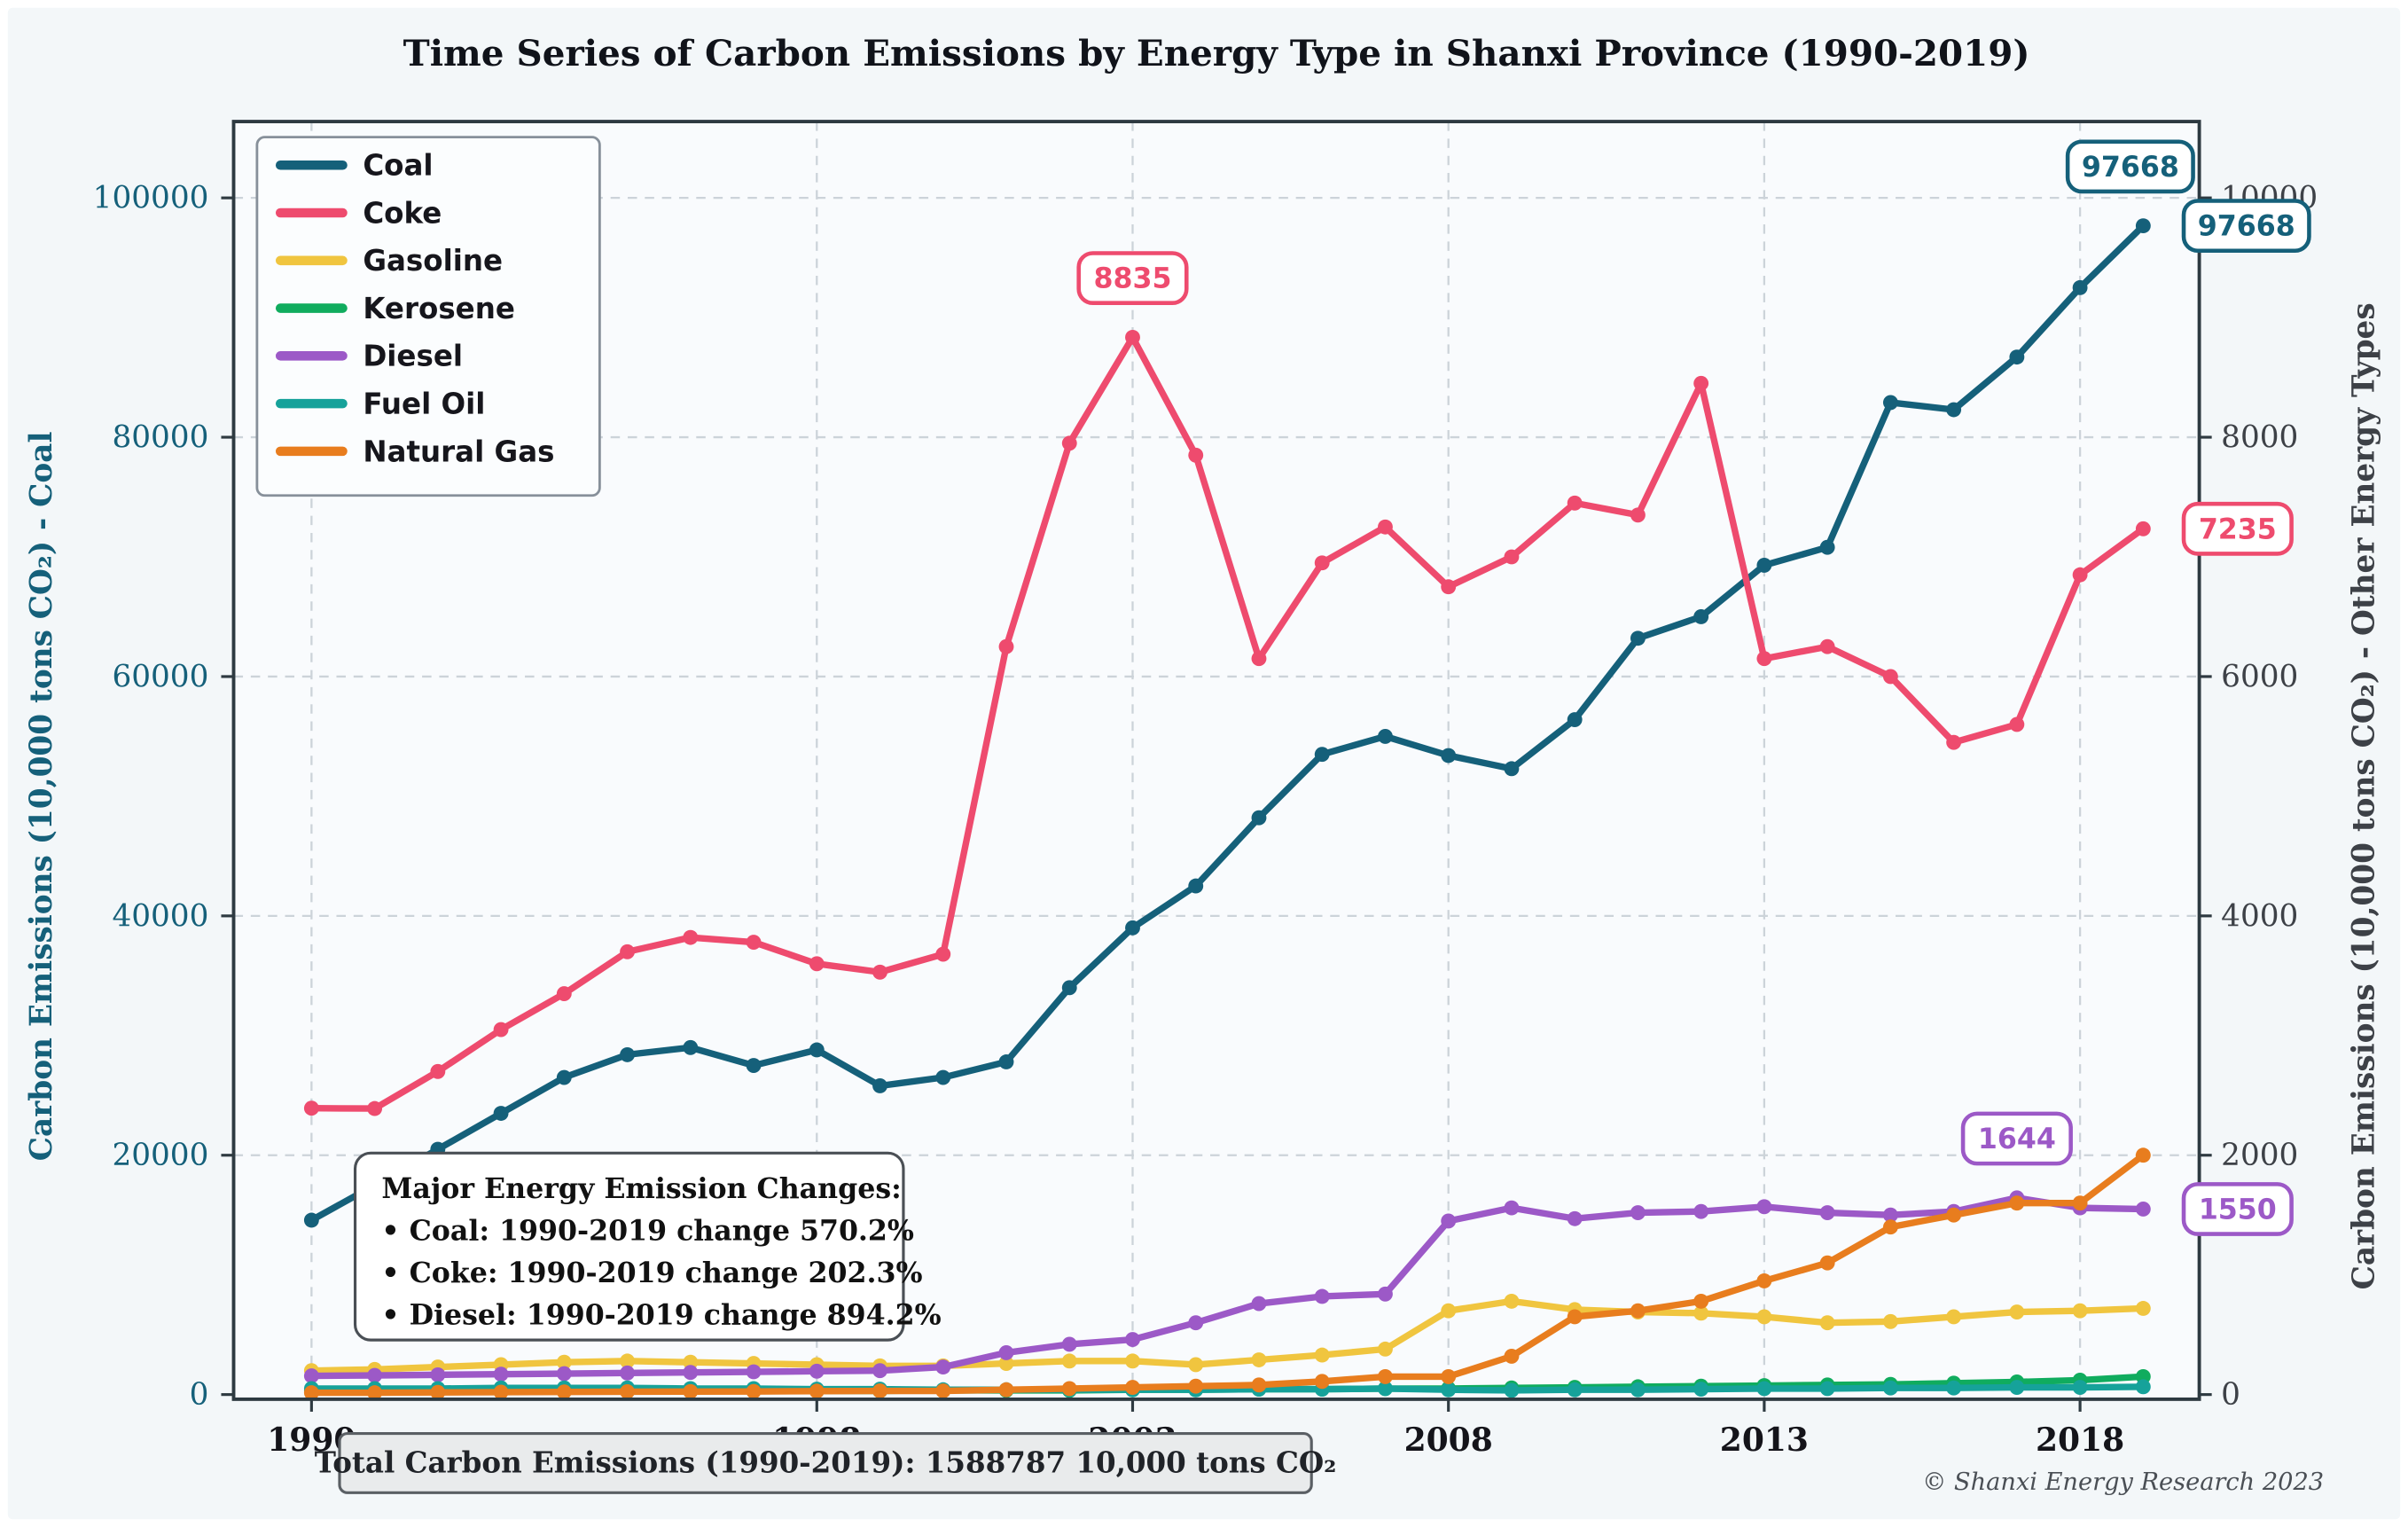 This screenshot has width=2408, height=1527. I want to click on right-axis-tick-label: 8000, so click(2259, 437).